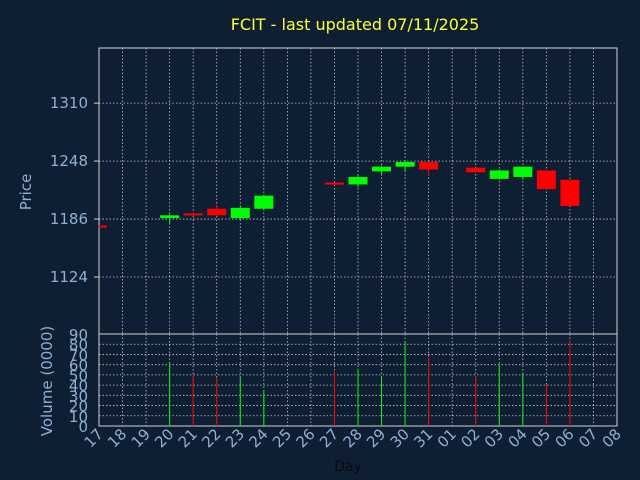 The height and width of the screenshot is (480, 640). Describe the element at coordinates (494, 438) in the screenshot. I see `x-tick-label: 03` at that location.